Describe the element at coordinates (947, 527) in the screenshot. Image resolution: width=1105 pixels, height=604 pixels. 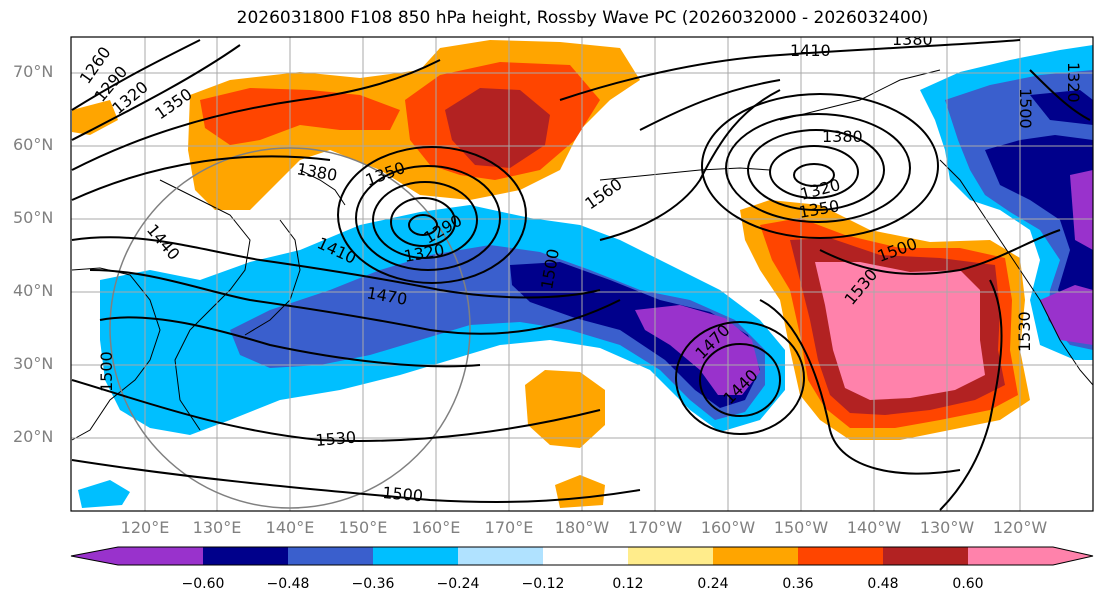
I see `lon-label-130w: 130°W` at that location.